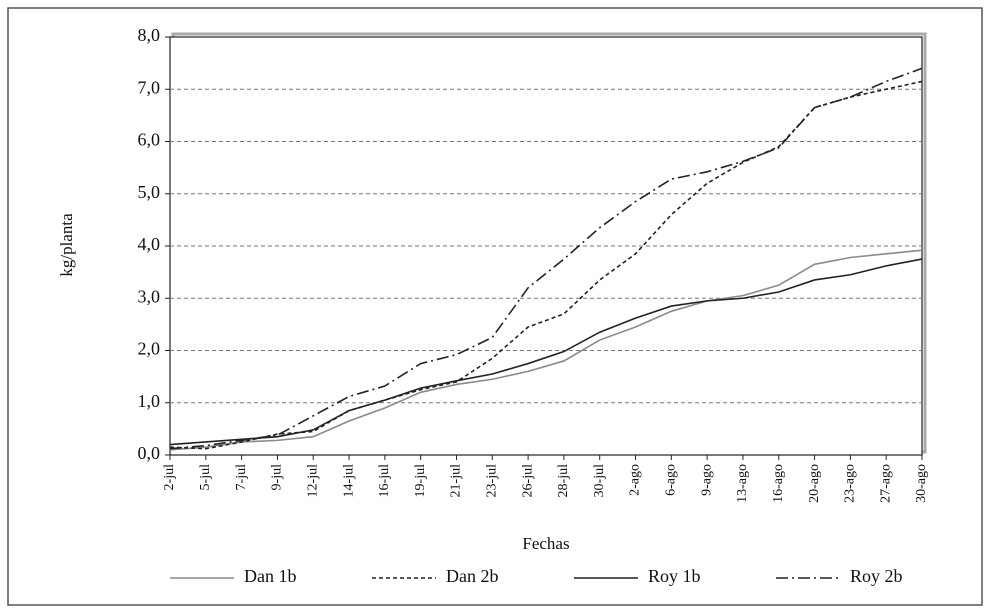  What do you see at coordinates (169, 477) in the screenshot?
I see `x-tick-label: 2-jul` at bounding box center [169, 477].